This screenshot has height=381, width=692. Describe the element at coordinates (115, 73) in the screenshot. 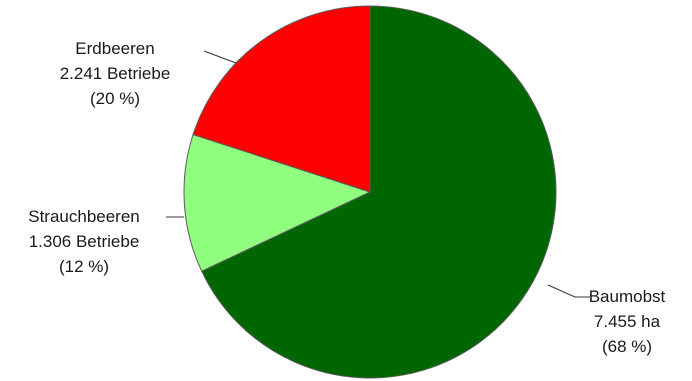

I see `slice-label-erdbeeren-value-text: 2.241 Betriebe` at that location.